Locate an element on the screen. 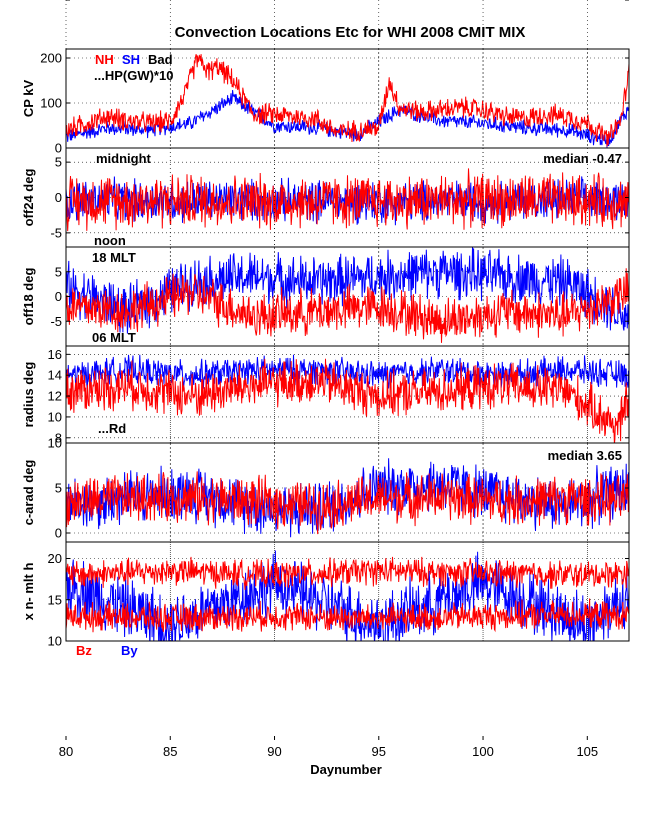 Image resolution: width=647 pixels, height=822 pixels. y-axis-label: 15m IMF nT is located at coordinates (18, 1).